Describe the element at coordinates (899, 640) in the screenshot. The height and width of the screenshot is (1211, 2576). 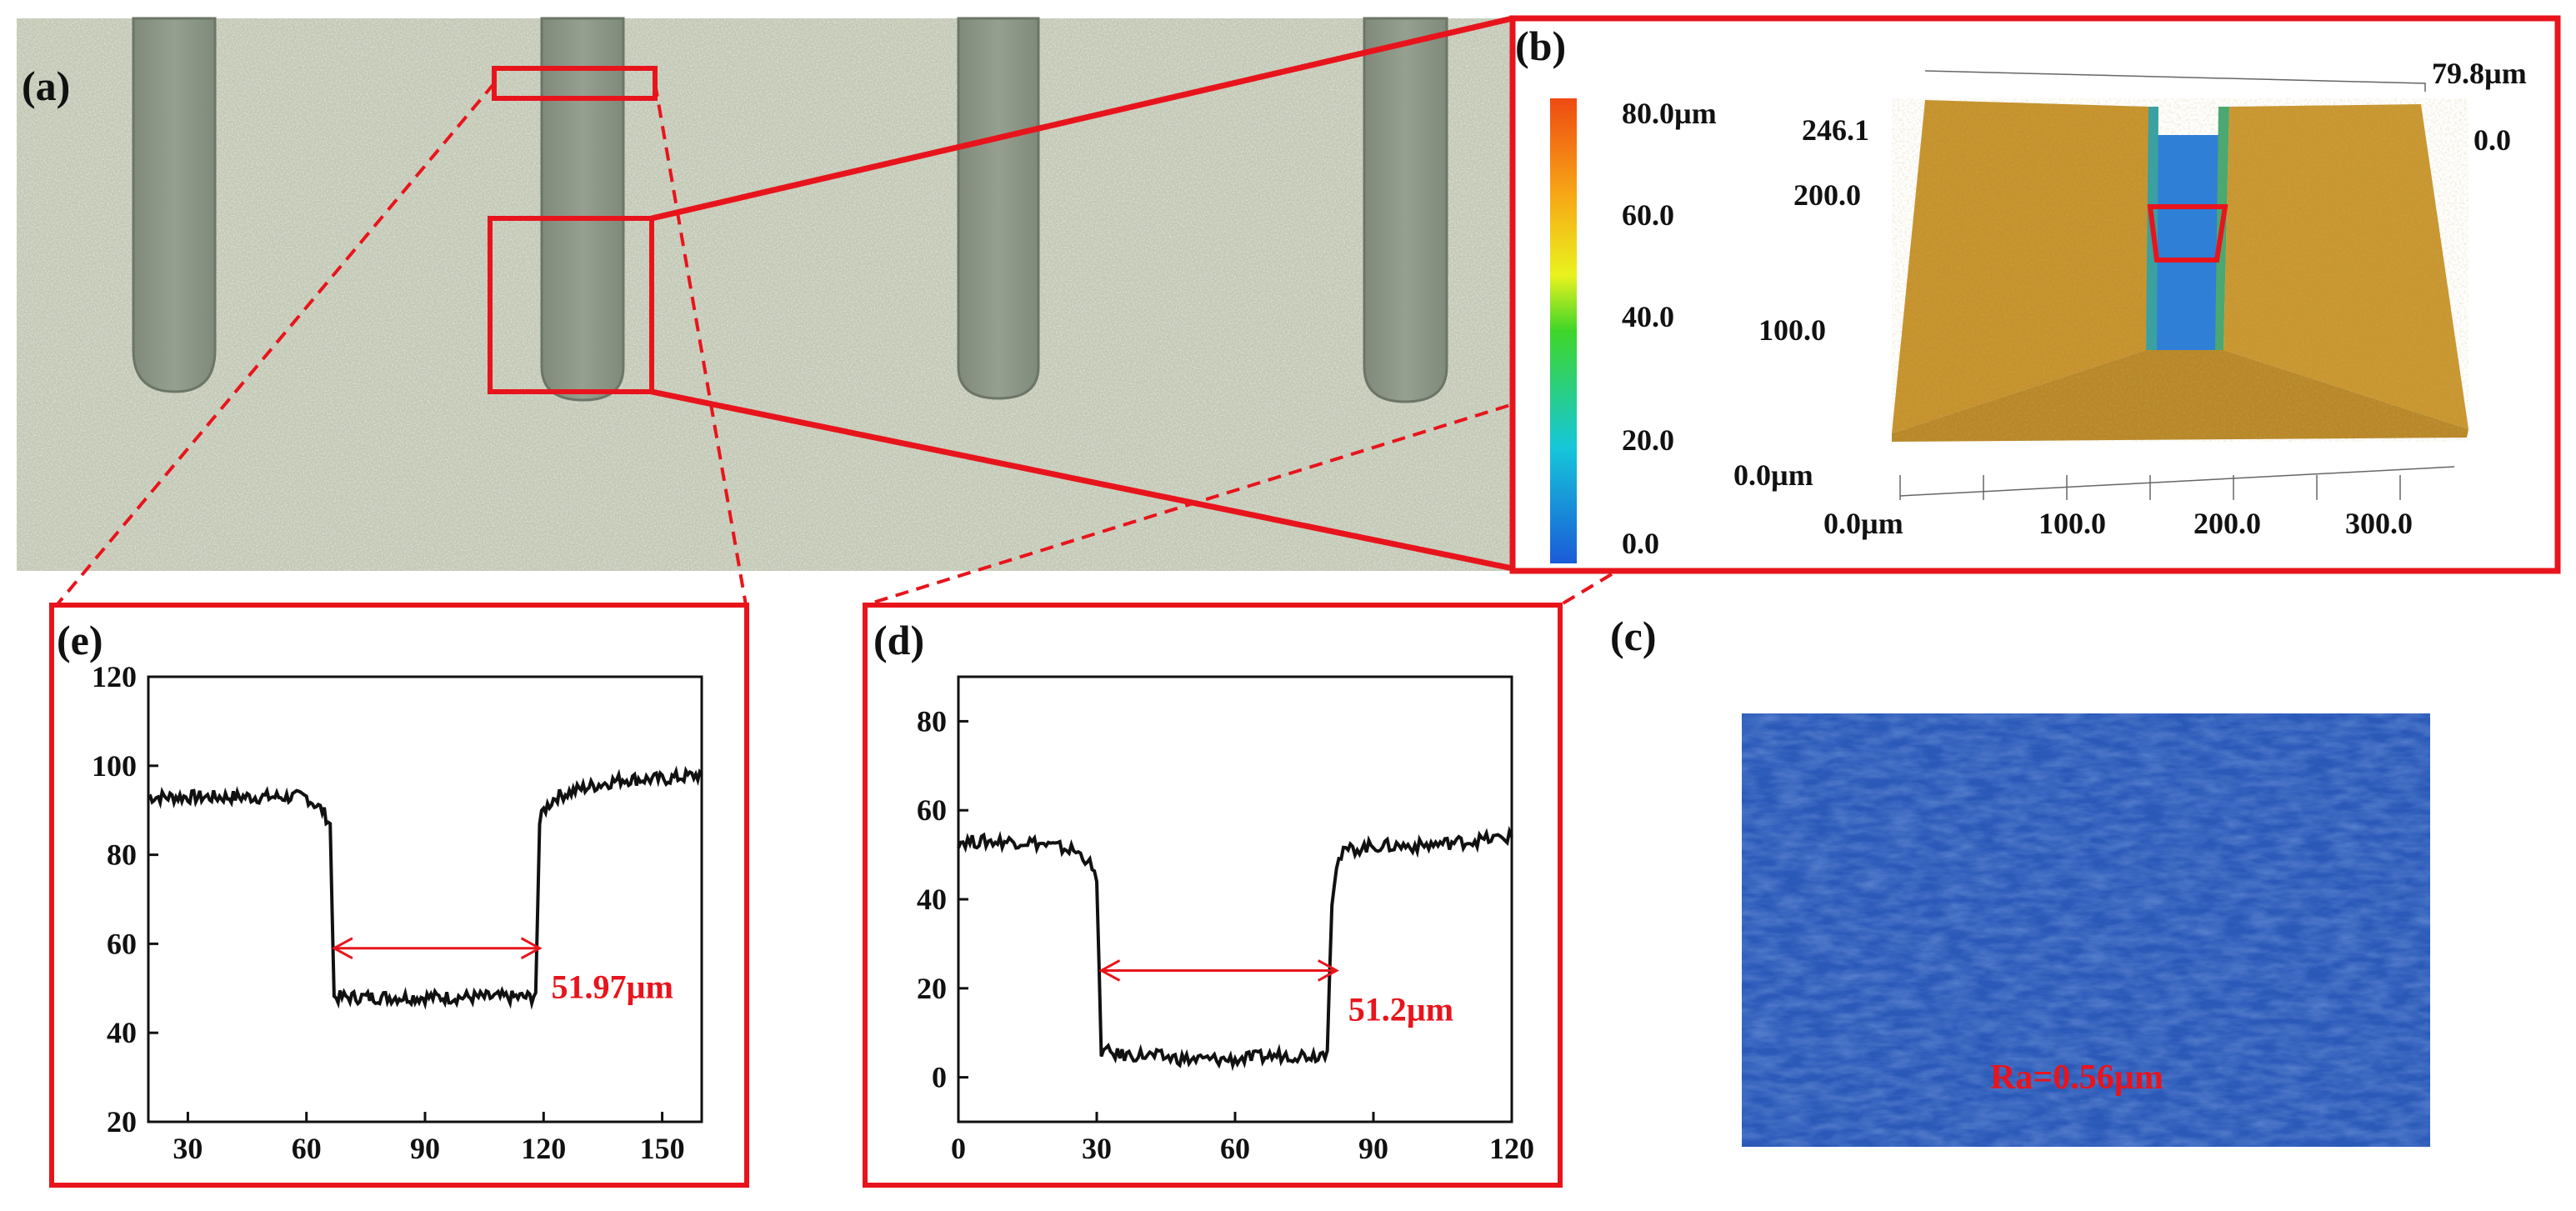
I see `panel-label-d: (d)` at that location.